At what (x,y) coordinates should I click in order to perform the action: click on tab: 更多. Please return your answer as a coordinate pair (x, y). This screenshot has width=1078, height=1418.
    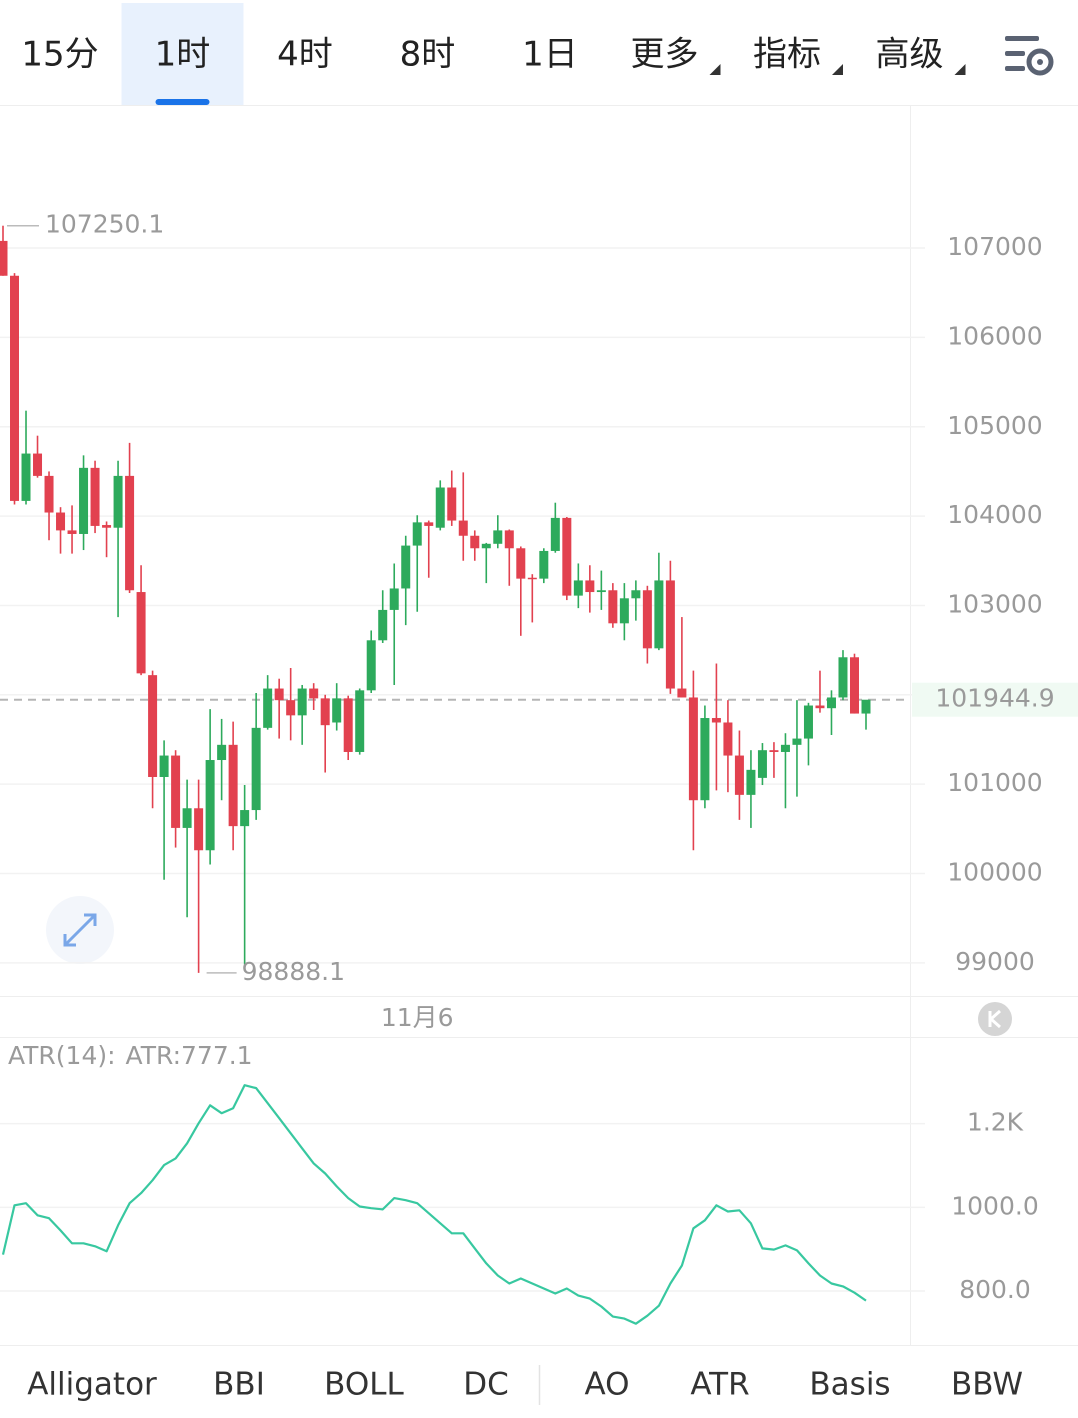
    Looking at the image, I should click on (665, 55).